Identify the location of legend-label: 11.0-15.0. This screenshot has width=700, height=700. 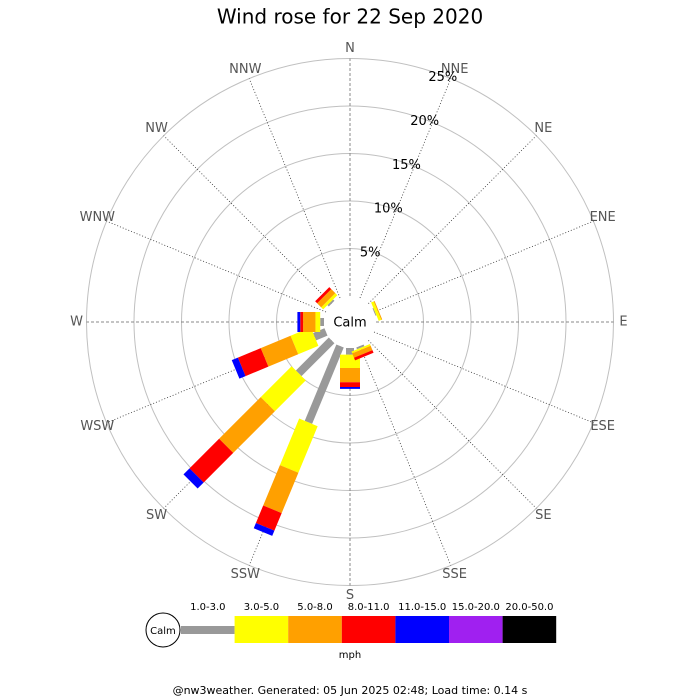
(422, 607).